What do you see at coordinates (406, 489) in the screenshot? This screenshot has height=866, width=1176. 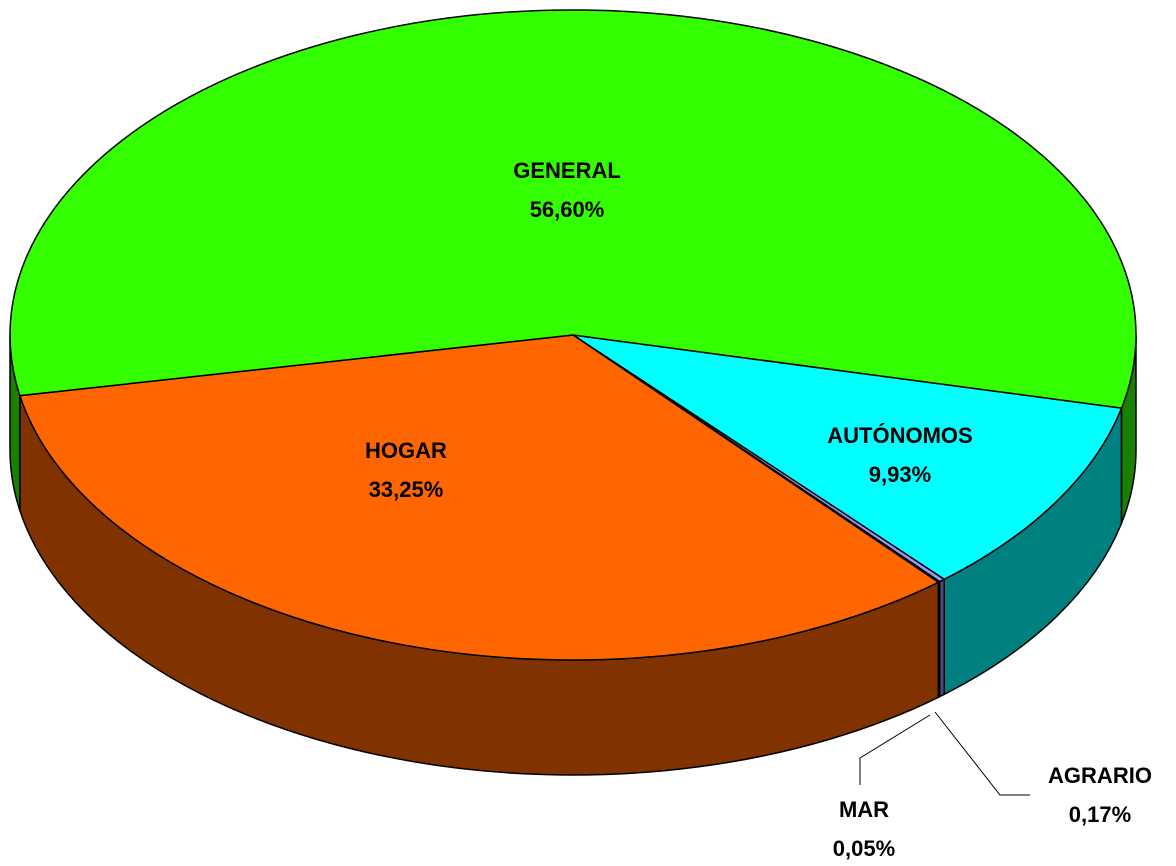 I see `value-label: 33,25%` at bounding box center [406, 489].